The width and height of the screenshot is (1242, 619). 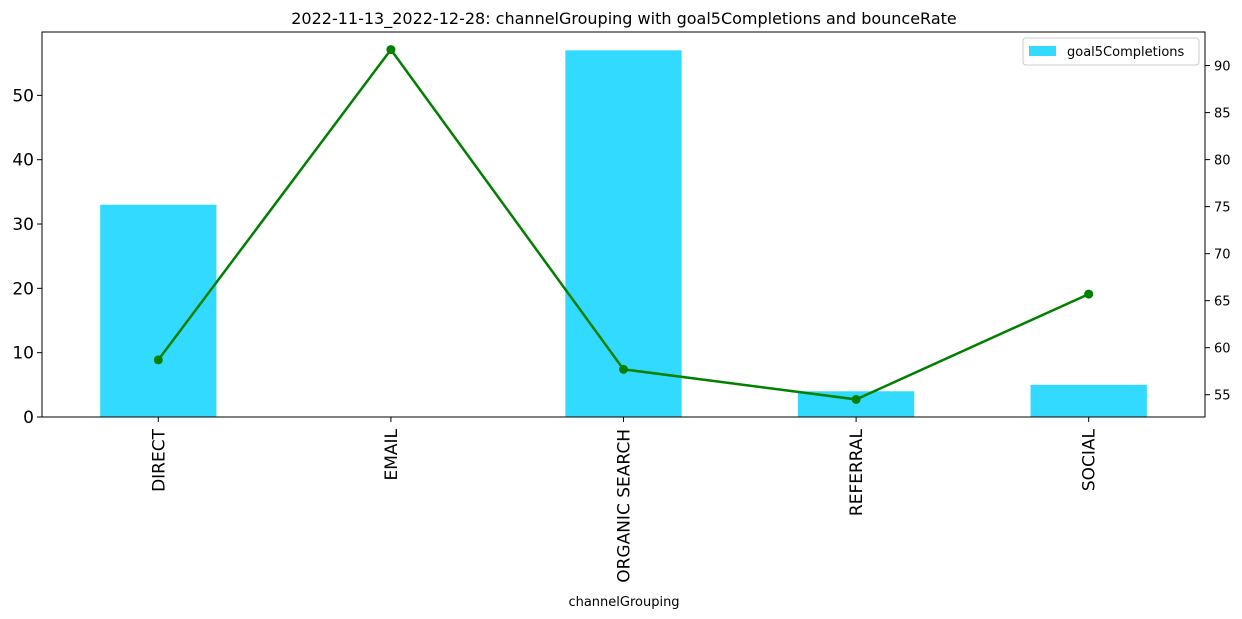 What do you see at coordinates (1222, 161) in the screenshot?
I see `right-tick-label: 80` at bounding box center [1222, 161].